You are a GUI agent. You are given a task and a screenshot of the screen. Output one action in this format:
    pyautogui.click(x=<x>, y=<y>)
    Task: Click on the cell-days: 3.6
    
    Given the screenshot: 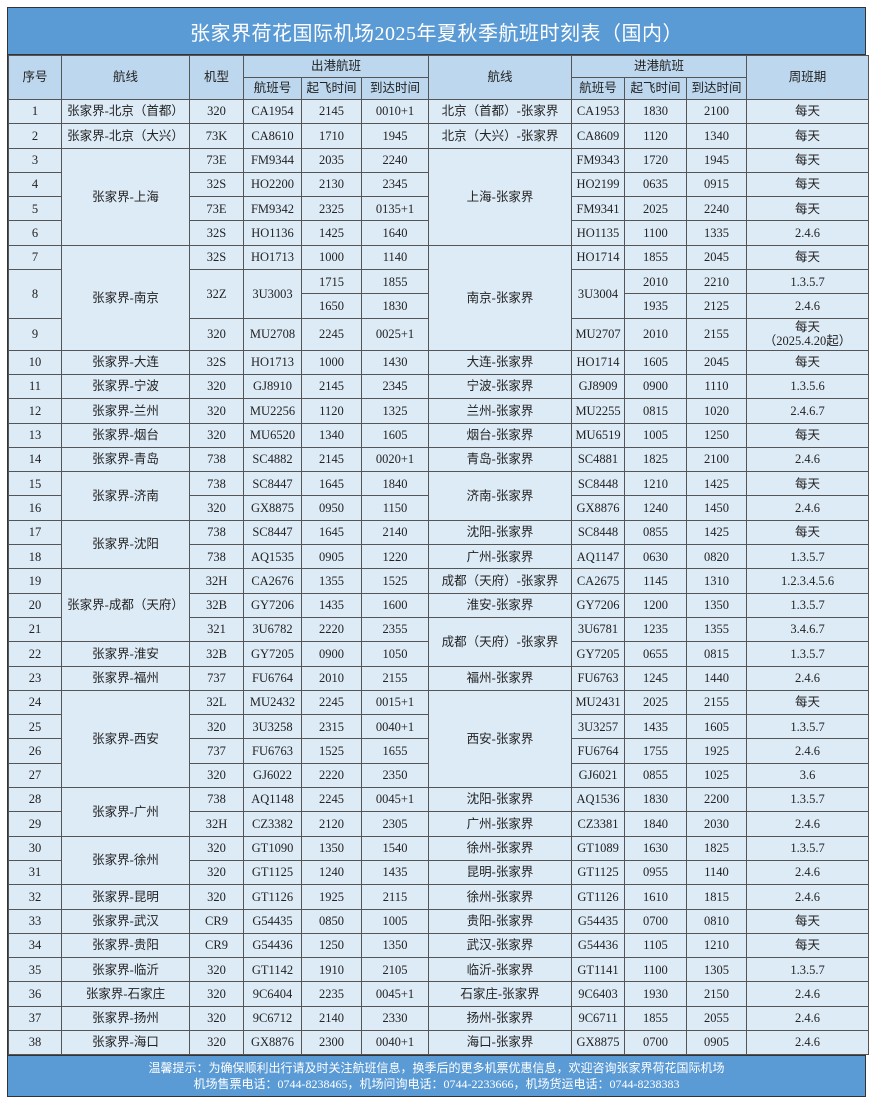 What is the action you would take?
    pyautogui.click(x=808, y=775)
    